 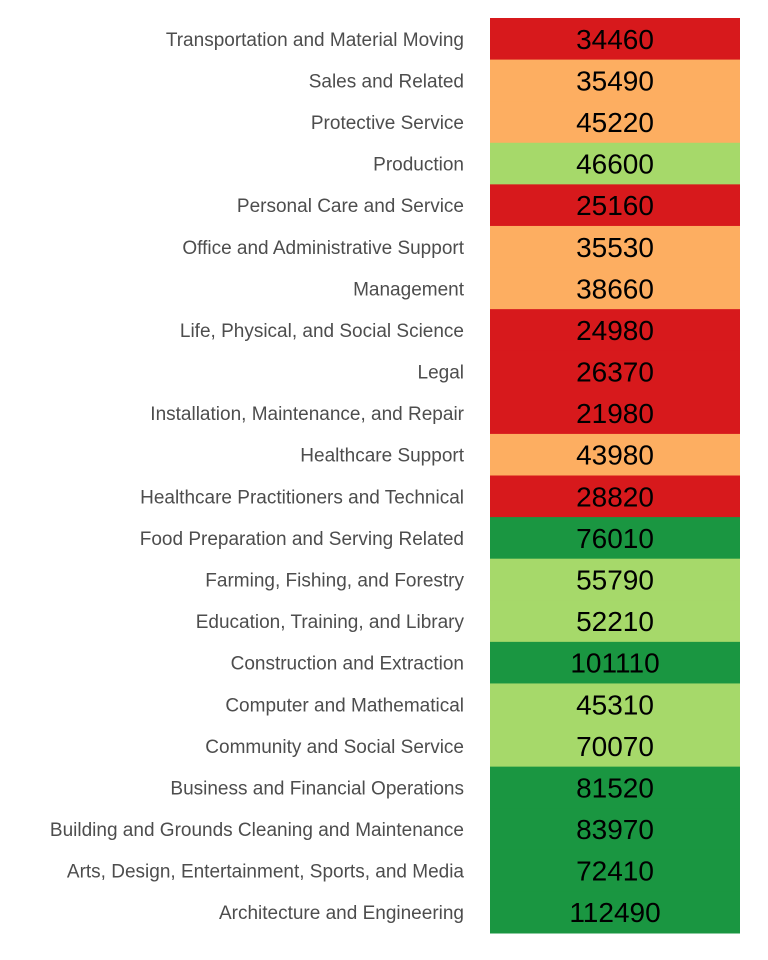 I want to click on cell-value-label: 43980, so click(x=615, y=455).